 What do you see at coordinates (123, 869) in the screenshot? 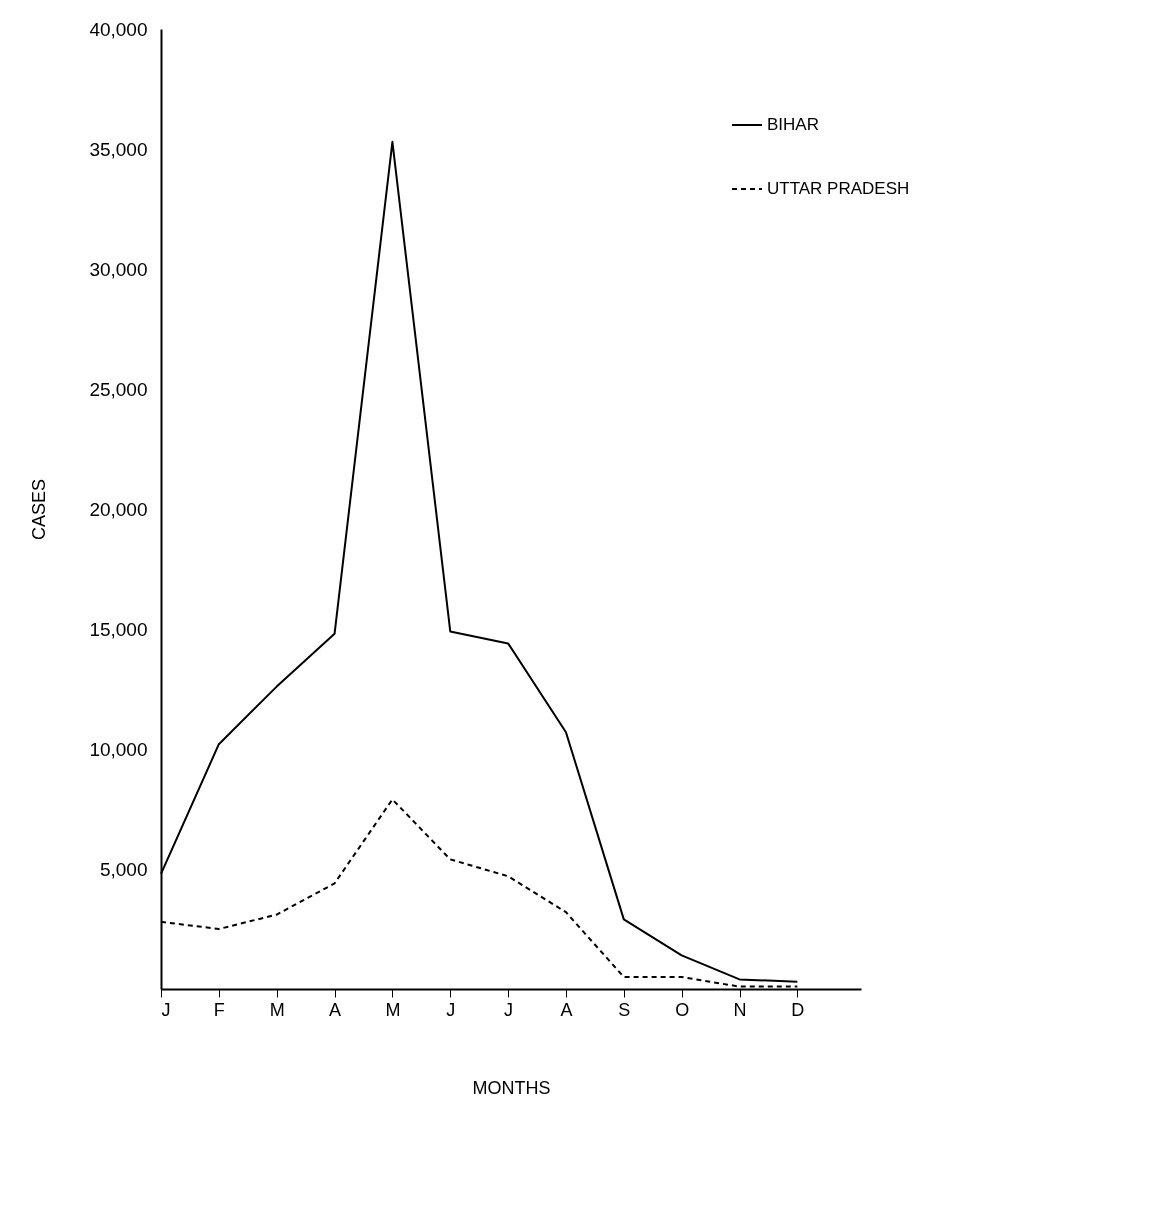
I see `y-tick-label: 5,000` at bounding box center [123, 869].